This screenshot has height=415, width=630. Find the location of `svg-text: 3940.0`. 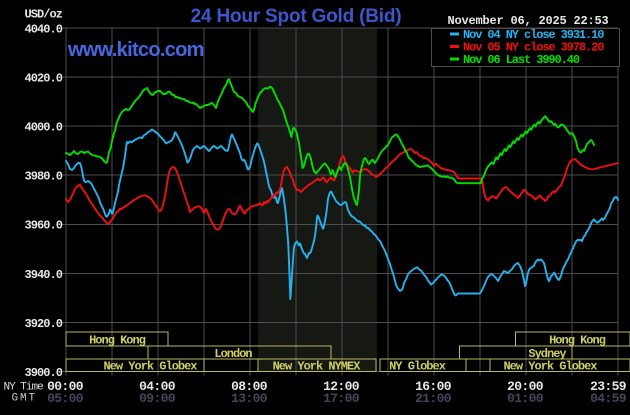

svg-text: 3940.0 is located at coordinates (43, 275).